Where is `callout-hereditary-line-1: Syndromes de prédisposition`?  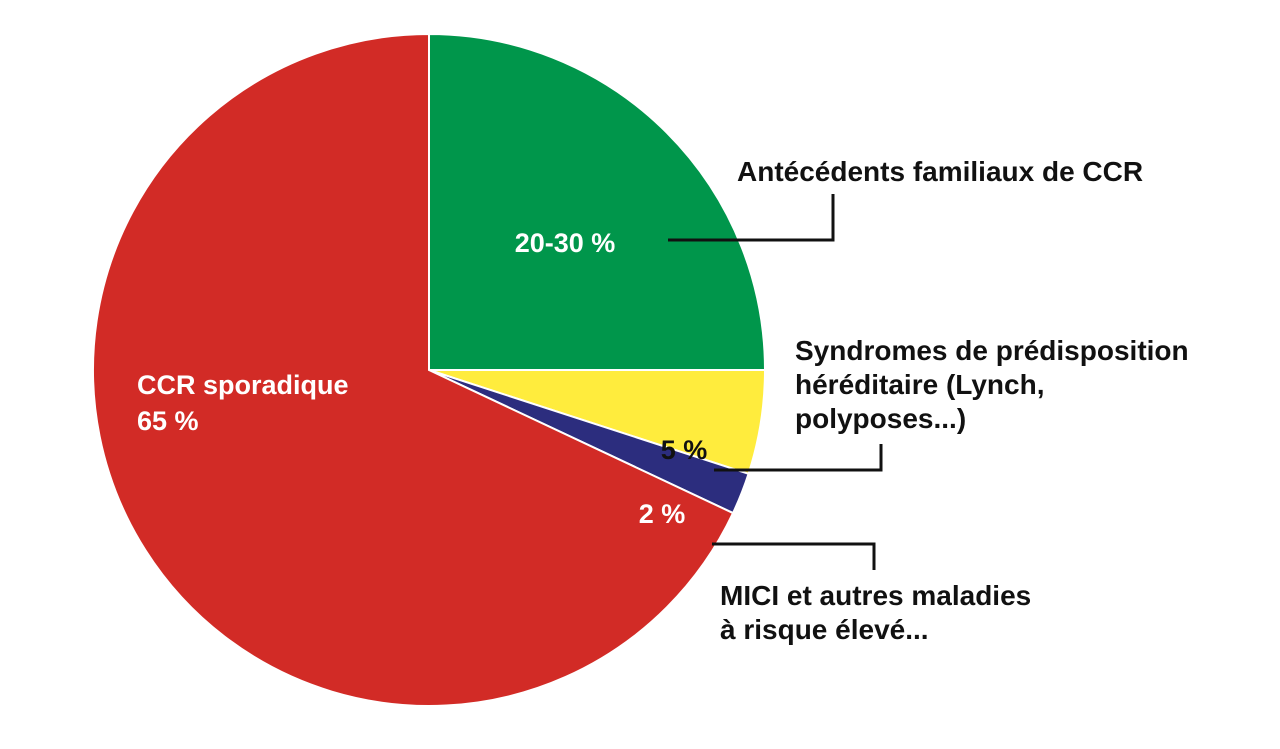
callout-hereditary-line-1: Syndromes de prédisposition is located at coordinates (992, 350).